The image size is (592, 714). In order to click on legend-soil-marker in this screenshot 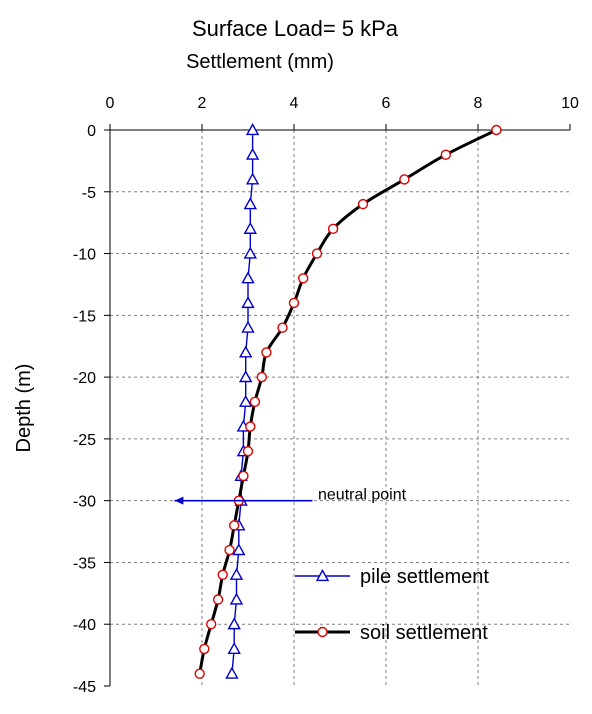, I will do `click(322, 632)`.